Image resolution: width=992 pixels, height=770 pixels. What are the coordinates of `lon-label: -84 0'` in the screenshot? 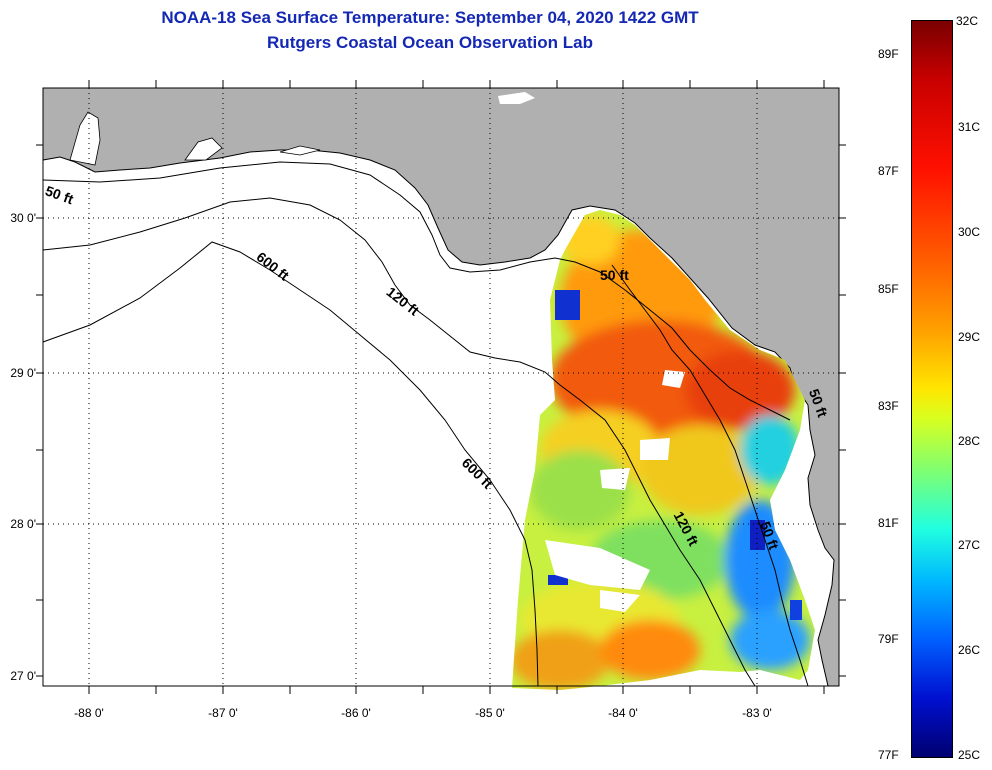 It's located at (623, 713).